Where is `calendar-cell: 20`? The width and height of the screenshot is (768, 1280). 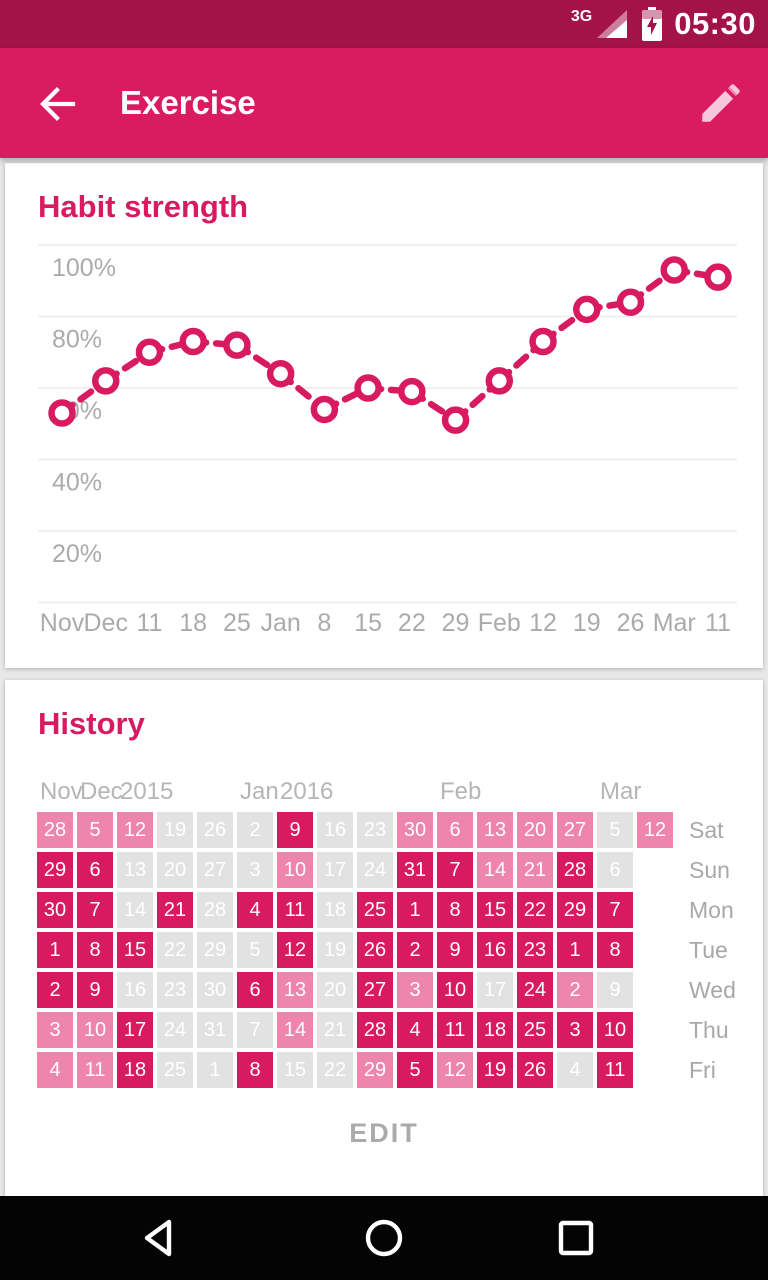
calendar-cell: 20 is located at coordinates (535, 830).